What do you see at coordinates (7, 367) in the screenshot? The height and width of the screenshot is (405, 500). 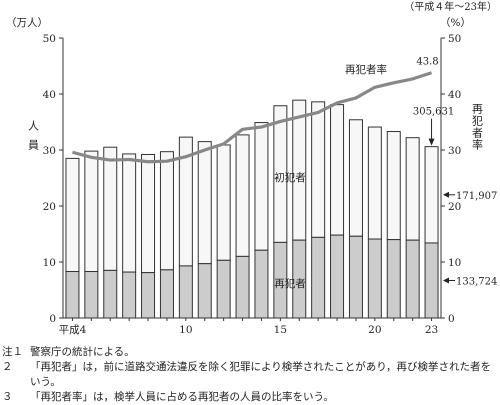 I see `note-number: ２` at bounding box center [7, 367].